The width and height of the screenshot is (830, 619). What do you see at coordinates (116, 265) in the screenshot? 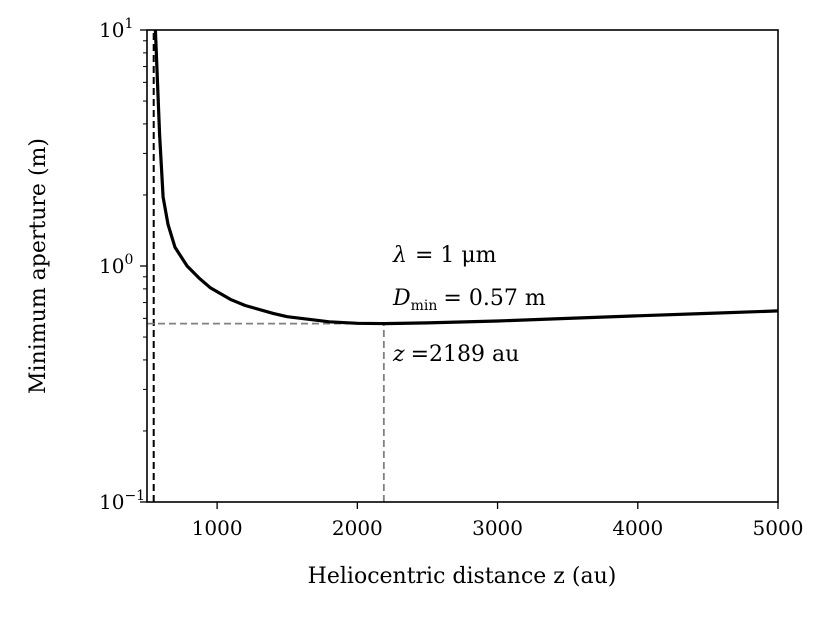
I see `y-tick-label: 10⁰` at bounding box center [116, 265].